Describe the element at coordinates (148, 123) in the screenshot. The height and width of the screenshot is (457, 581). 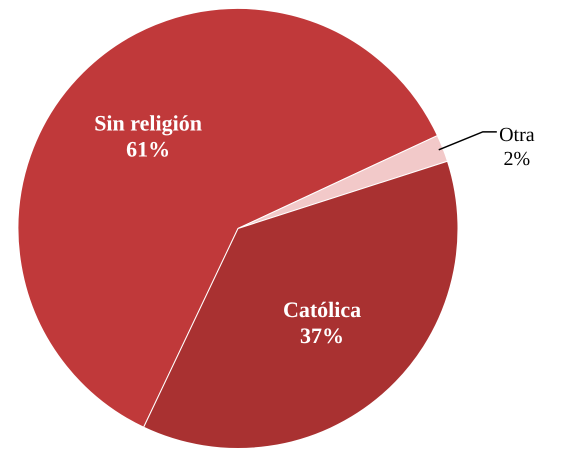
I see `slice-label: Sin religión` at that location.